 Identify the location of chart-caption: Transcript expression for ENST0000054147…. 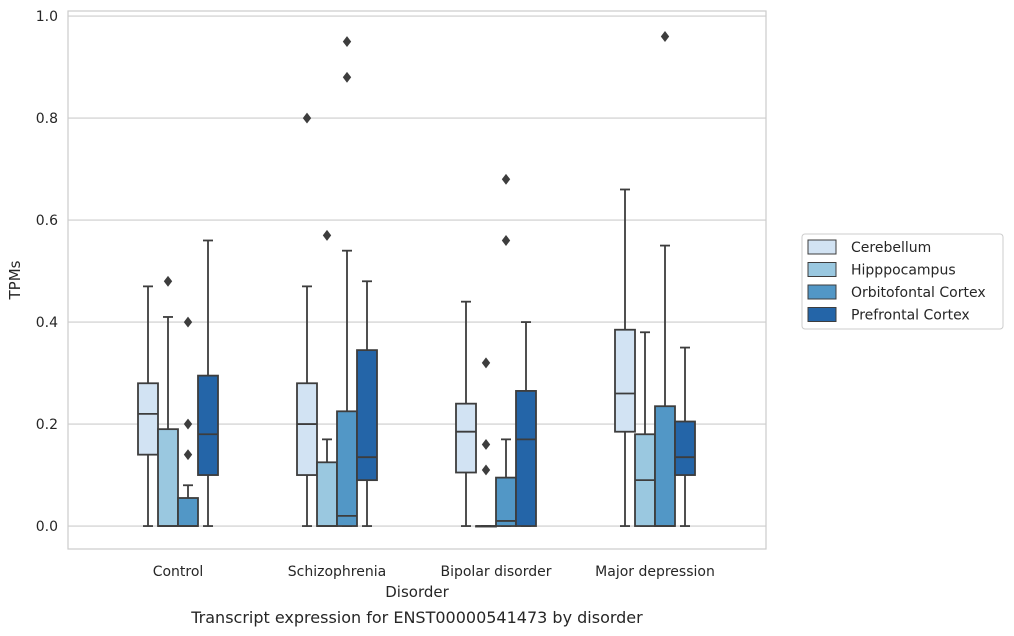
(416, 617).